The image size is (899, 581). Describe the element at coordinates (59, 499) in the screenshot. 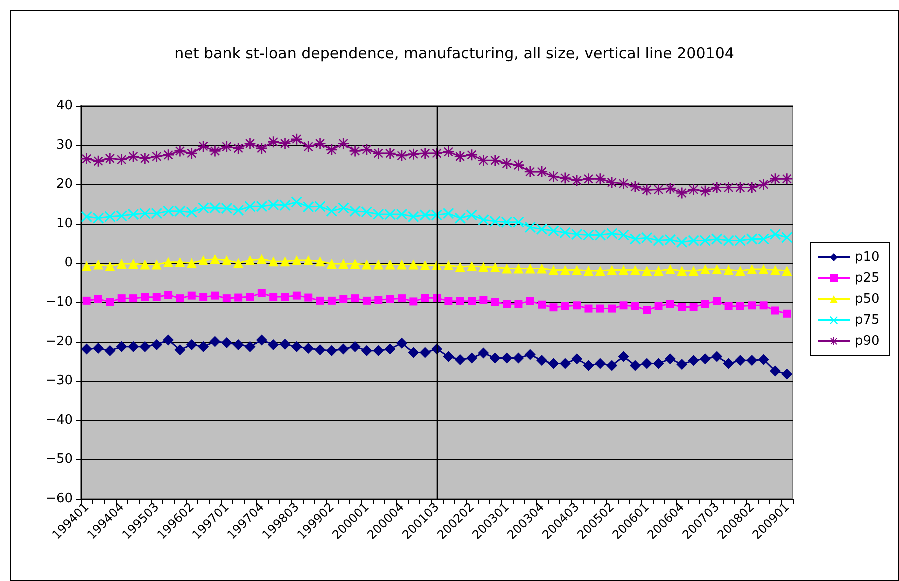

I see `y-tick-label: −60` at that location.